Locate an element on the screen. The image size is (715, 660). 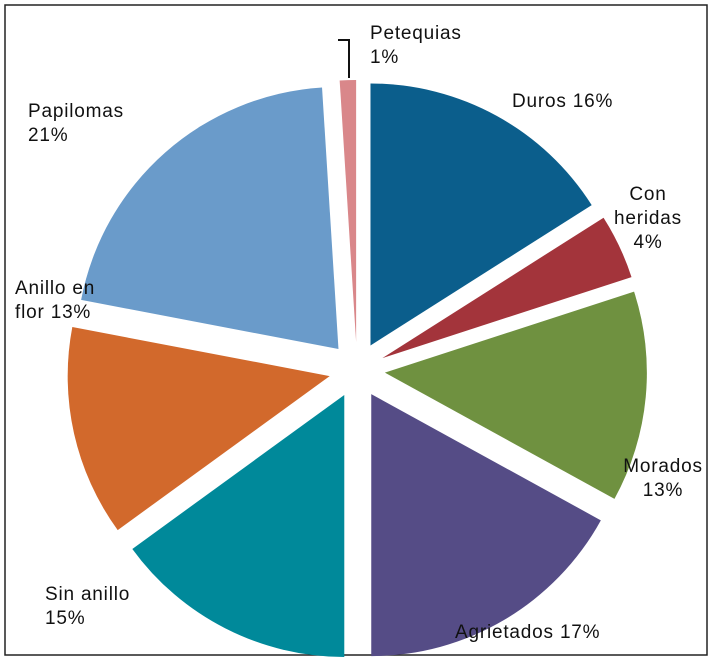
category-name: Papilomas is located at coordinates (76, 111).